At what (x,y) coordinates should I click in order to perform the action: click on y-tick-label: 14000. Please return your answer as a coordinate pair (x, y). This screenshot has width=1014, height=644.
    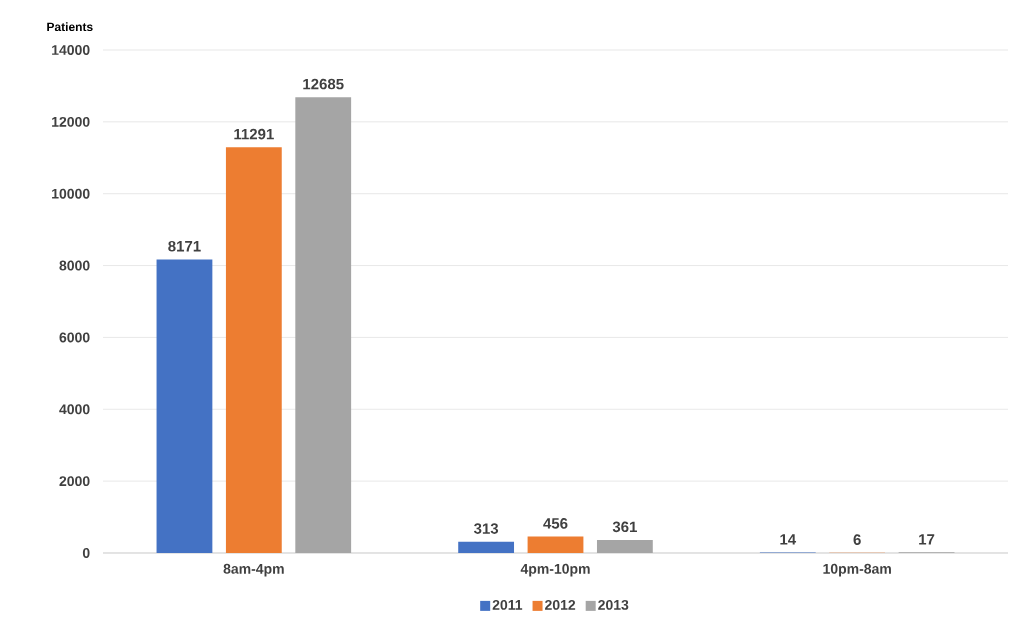
    Looking at the image, I should click on (71, 50).